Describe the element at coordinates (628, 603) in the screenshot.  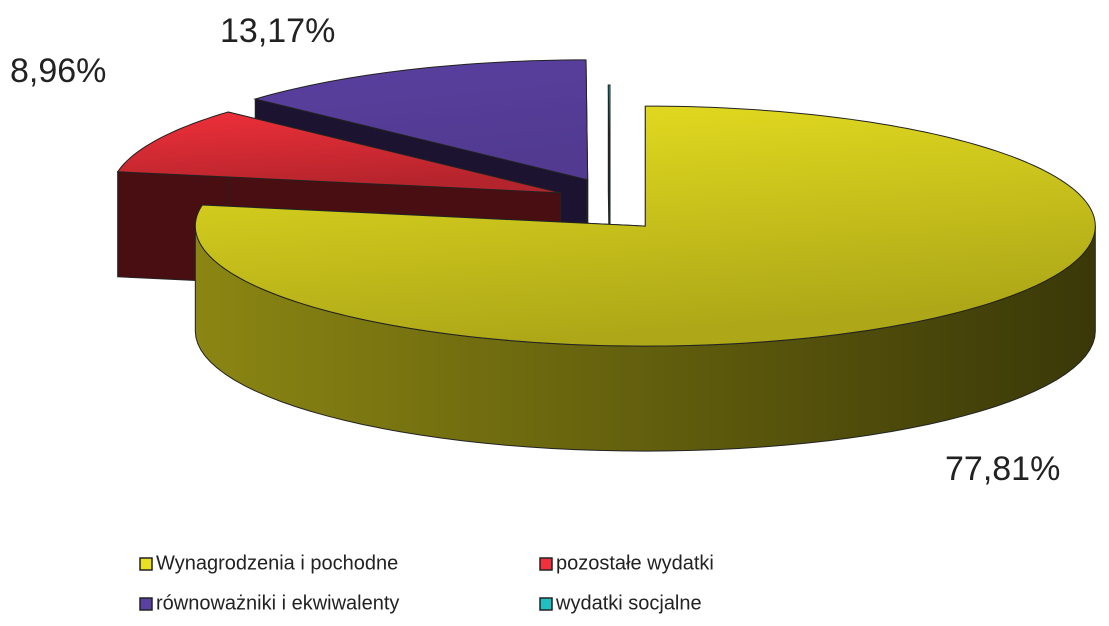
I see `legend-label: wydatki socjalne` at that location.